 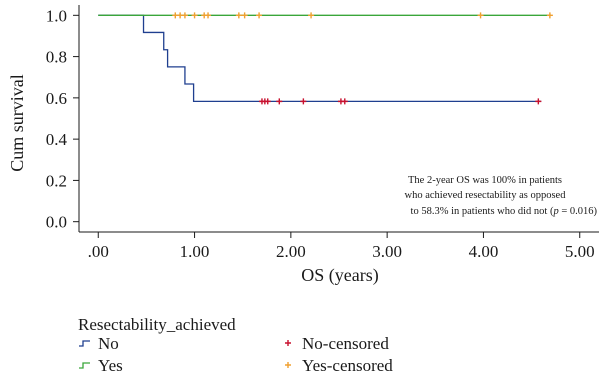 I want to click on y-tick-label: 1.0, so click(x=56, y=15).